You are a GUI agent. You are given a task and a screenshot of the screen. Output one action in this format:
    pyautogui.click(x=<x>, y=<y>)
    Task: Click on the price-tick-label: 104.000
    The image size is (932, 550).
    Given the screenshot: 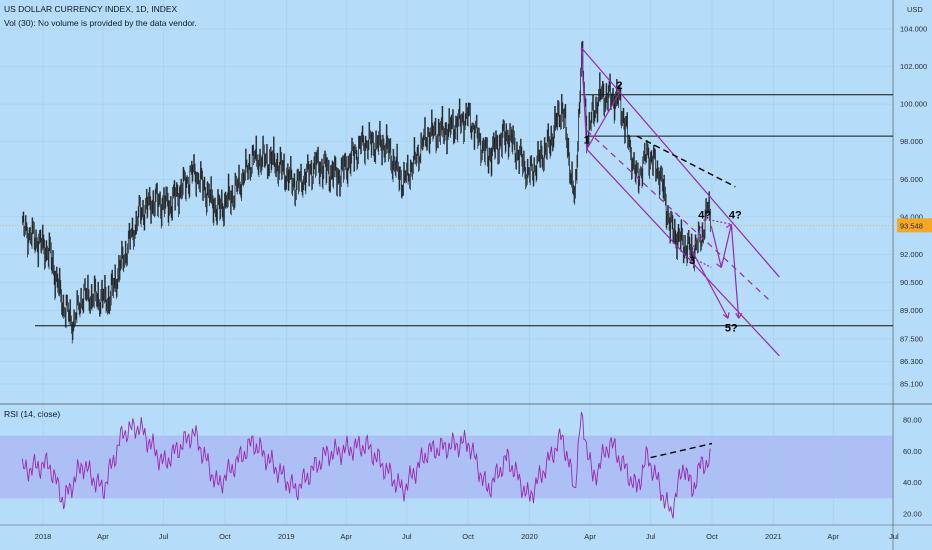 What is the action you would take?
    pyautogui.click(x=913, y=29)
    